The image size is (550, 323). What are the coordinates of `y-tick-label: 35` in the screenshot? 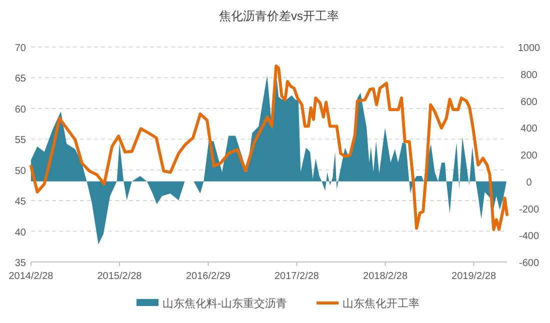 It's located at (20, 263).